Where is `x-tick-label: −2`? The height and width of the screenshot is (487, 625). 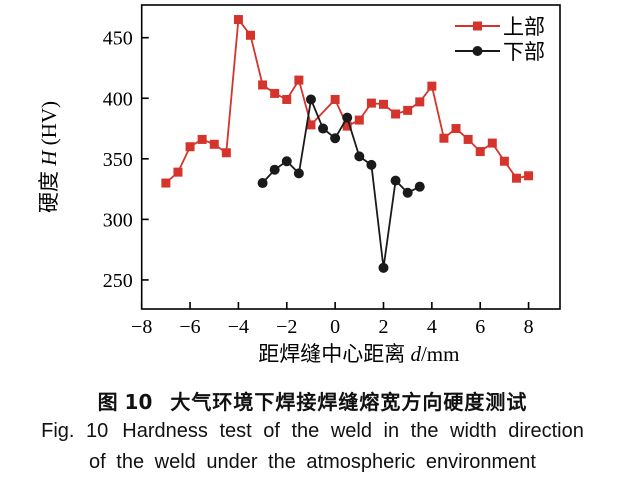
x-tick-label: −2 is located at coordinates (286, 327).